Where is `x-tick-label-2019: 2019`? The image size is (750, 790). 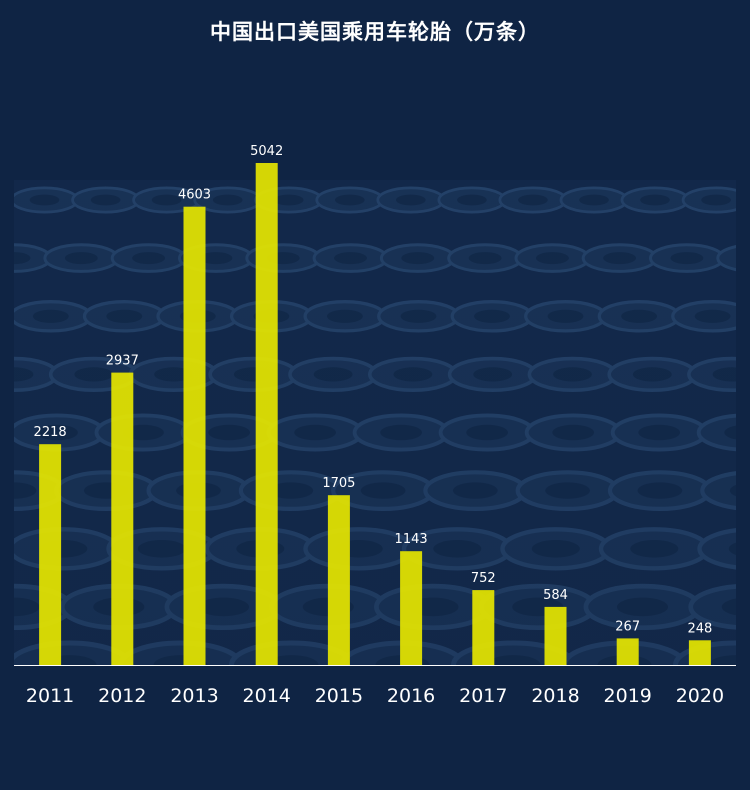
x-tick-label-2019: 2019 is located at coordinates (628, 696).